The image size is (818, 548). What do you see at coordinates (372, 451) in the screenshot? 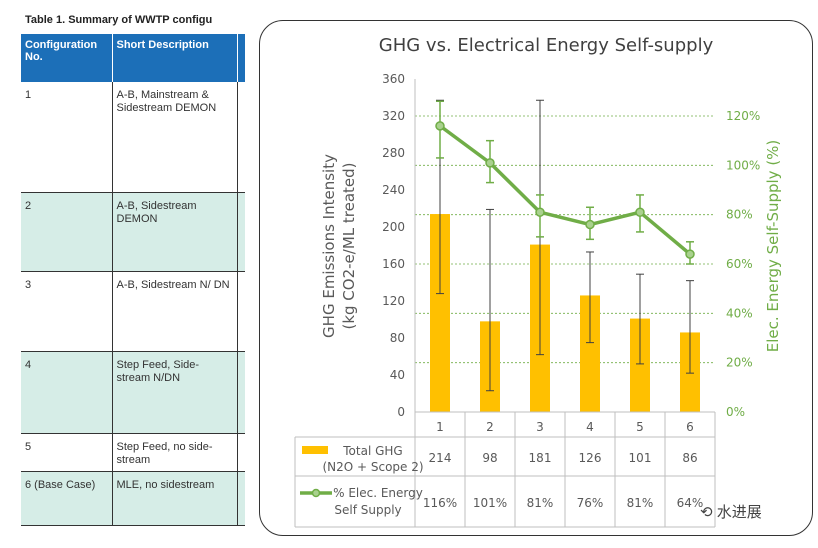
I see `legend-label-total-ghg-line1: Total GHG` at bounding box center [372, 451].